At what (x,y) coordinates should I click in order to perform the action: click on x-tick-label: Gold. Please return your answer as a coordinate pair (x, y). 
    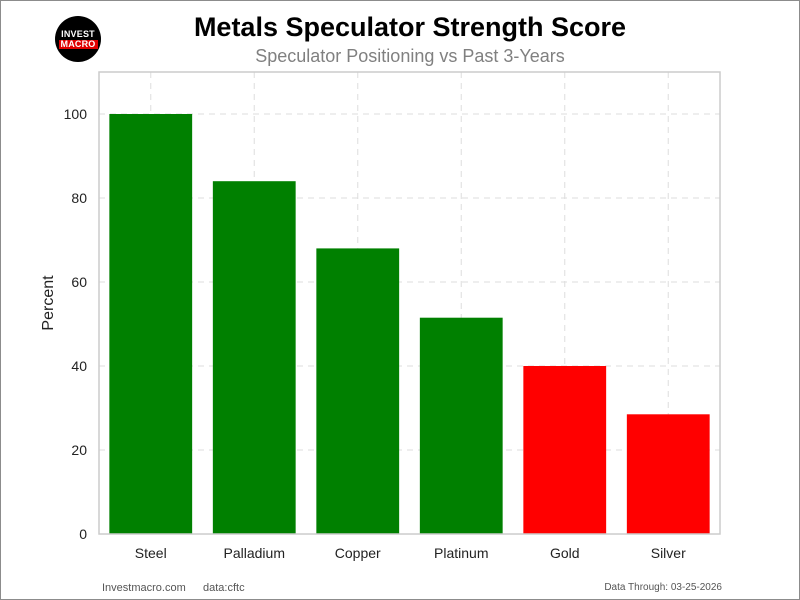
    Looking at the image, I should click on (565, 553).